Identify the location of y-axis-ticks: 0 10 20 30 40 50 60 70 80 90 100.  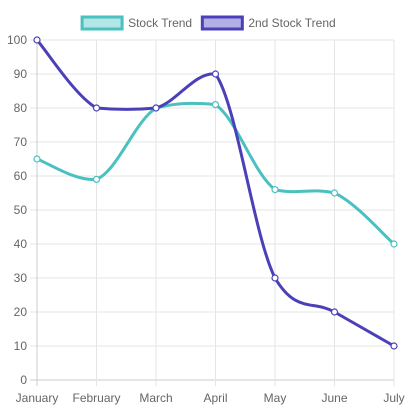
(17, 210).